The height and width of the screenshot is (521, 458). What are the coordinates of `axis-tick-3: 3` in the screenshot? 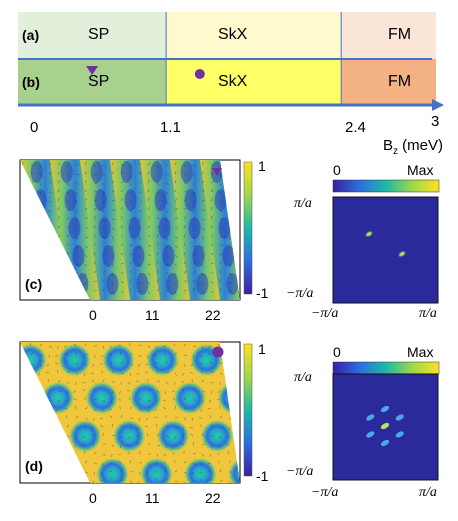 It's located at (435, 121).